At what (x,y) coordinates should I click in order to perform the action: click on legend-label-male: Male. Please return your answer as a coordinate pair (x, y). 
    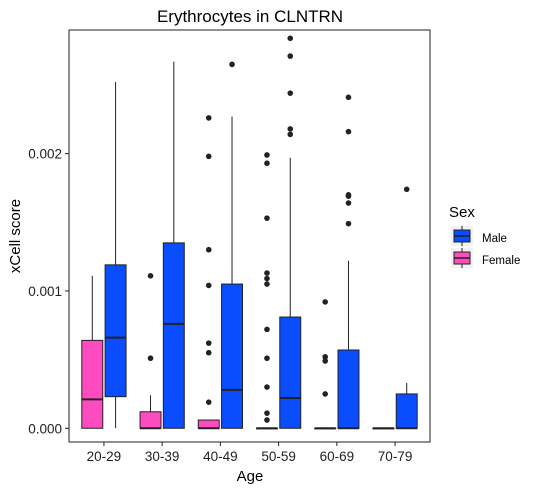
    Looking at the image, I should click on (494, 239).